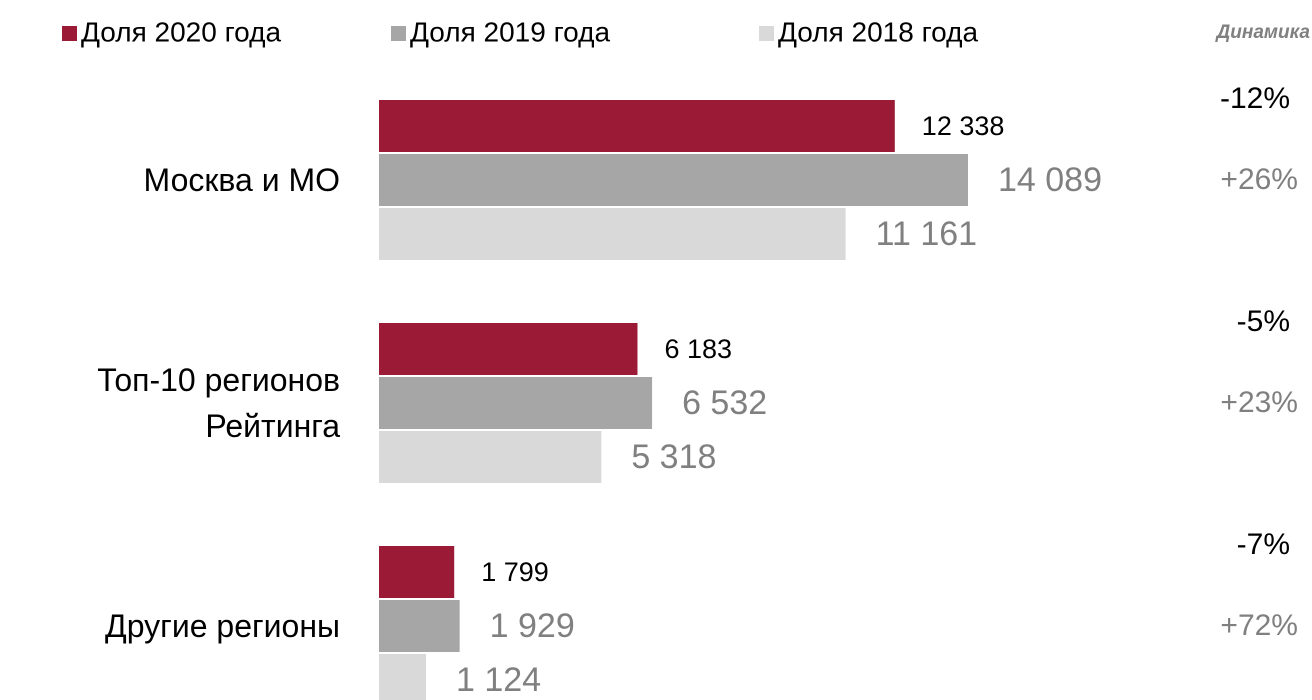 The width and height of the screenshot is (1312, 700). I want to click on legend-label: Доля 2020 года, so click(181, 31).